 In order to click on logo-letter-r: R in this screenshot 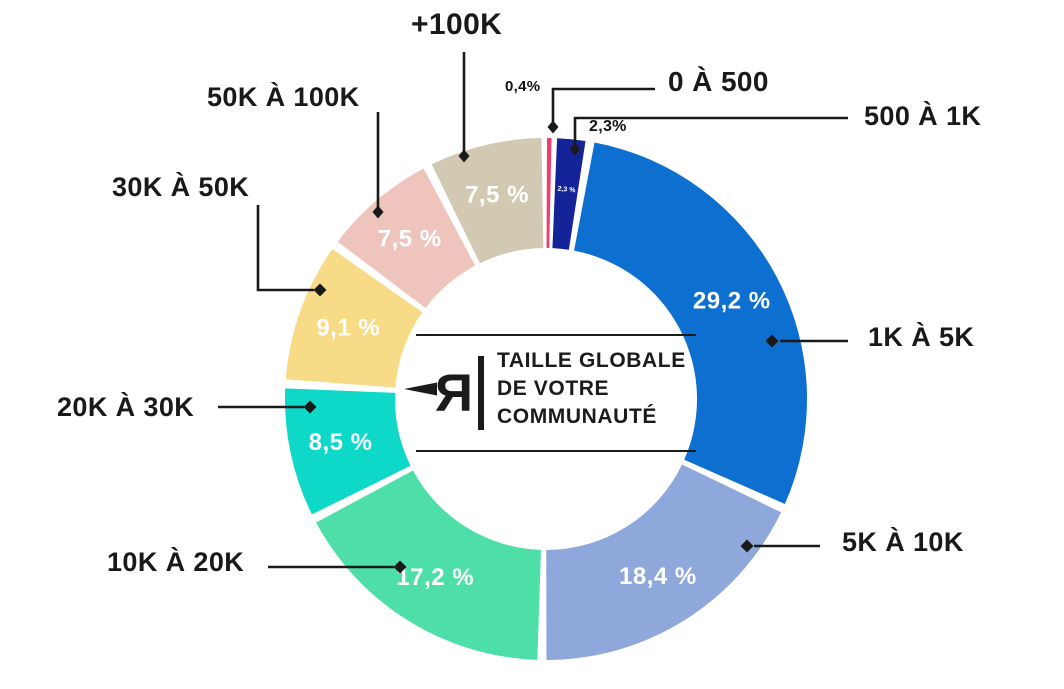, I will do `click(454, 393)`.